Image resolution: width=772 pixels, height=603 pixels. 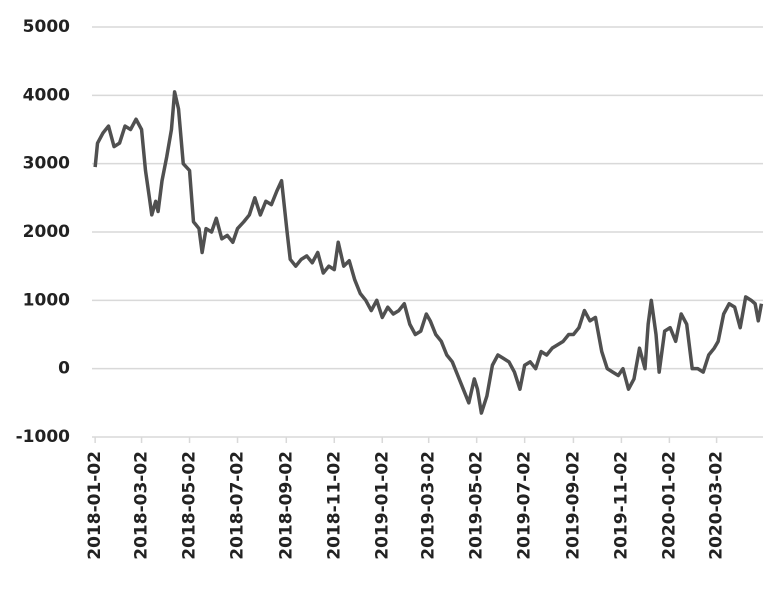 What do you see at coordinates (382, 505) in the screenshot?
I see `x-tick-label: 2019-01-02` at bounding box center [382, 505].